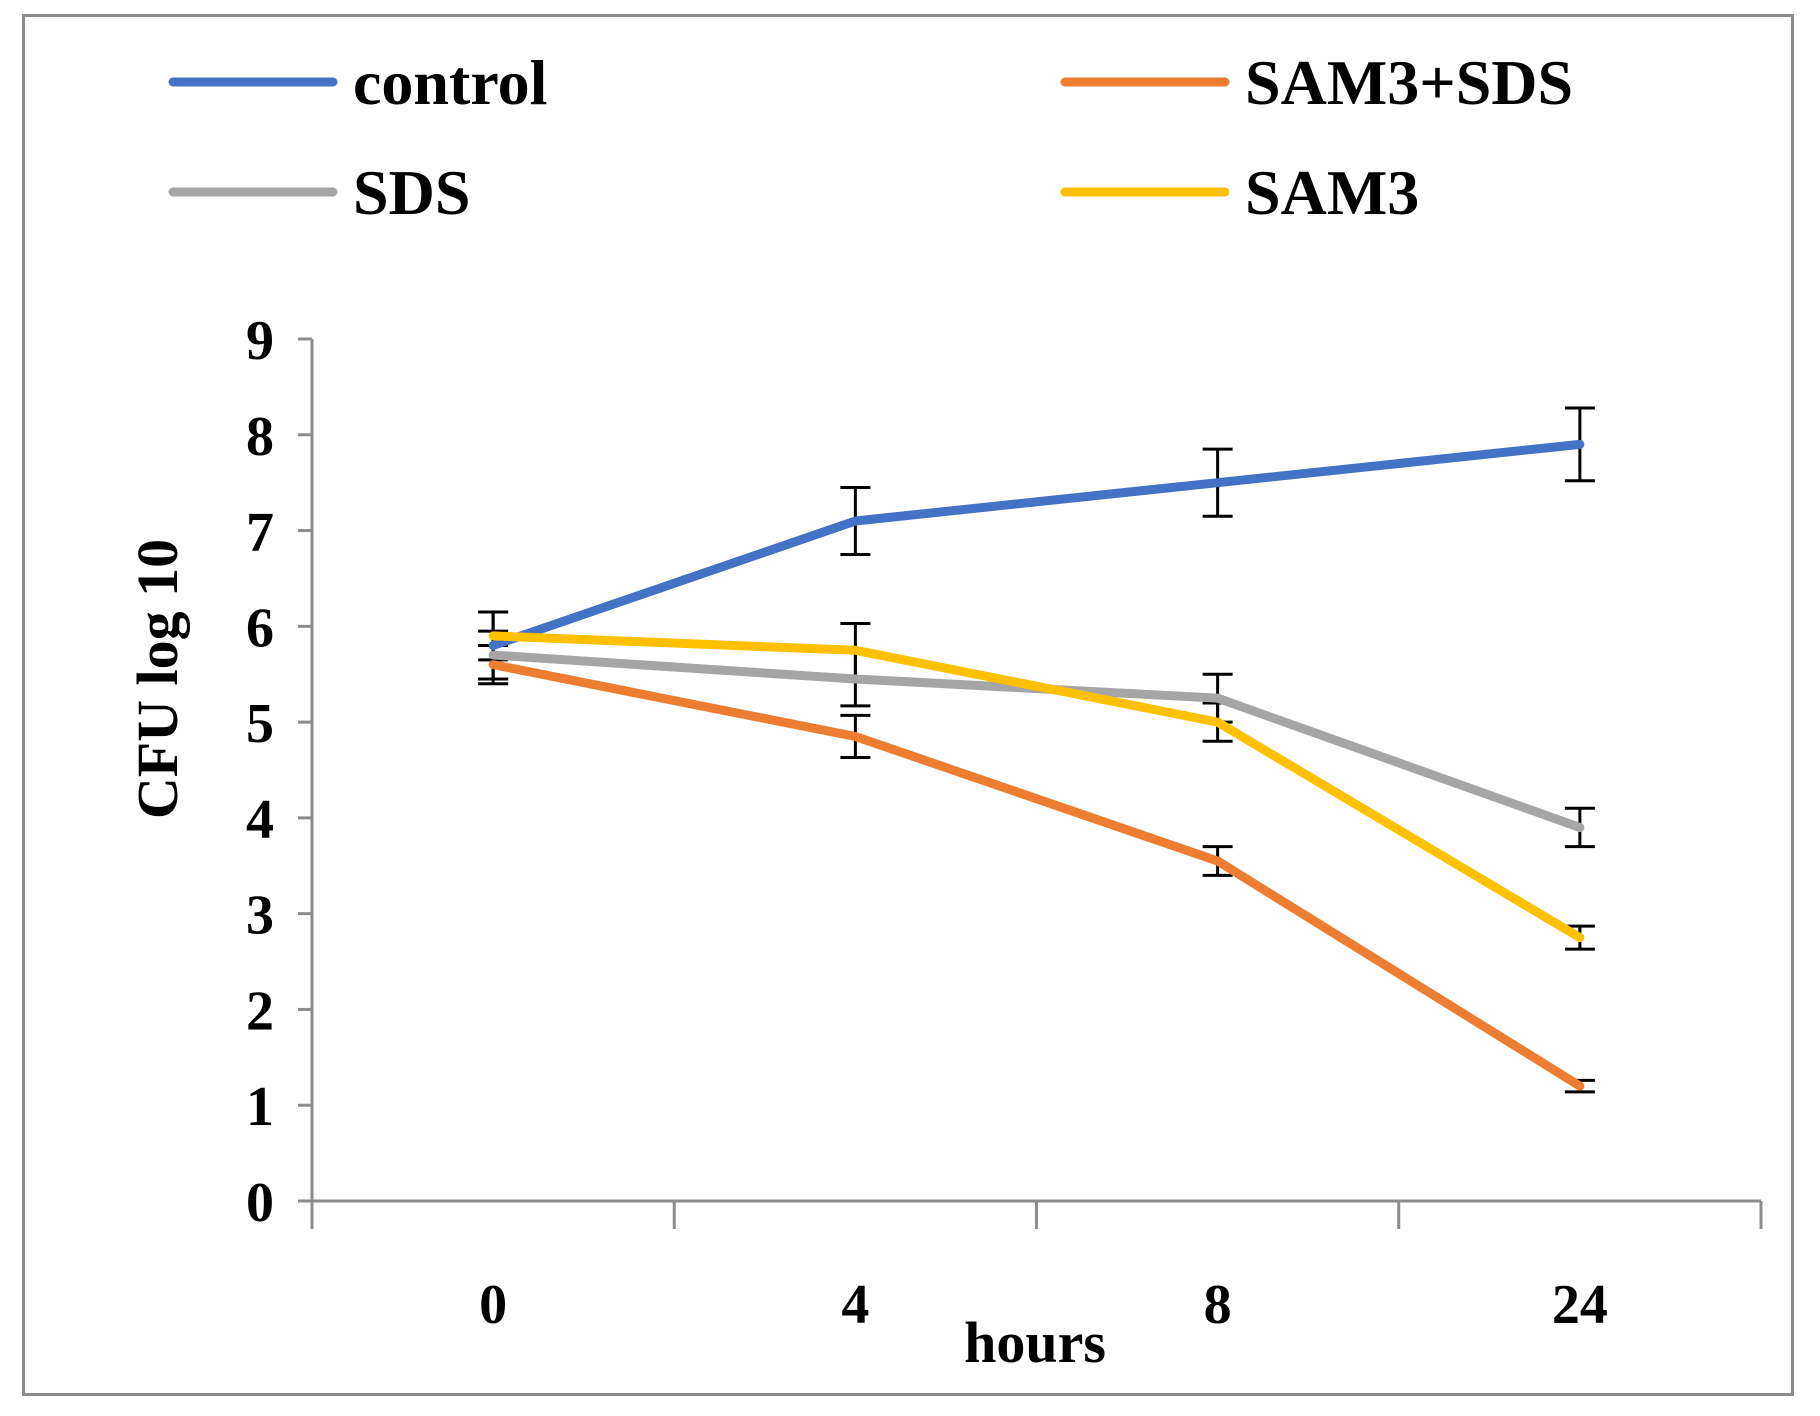 The image size is (1820, 1416). I want to click on y-axis-label: CFU log 10, so click(157, 679).